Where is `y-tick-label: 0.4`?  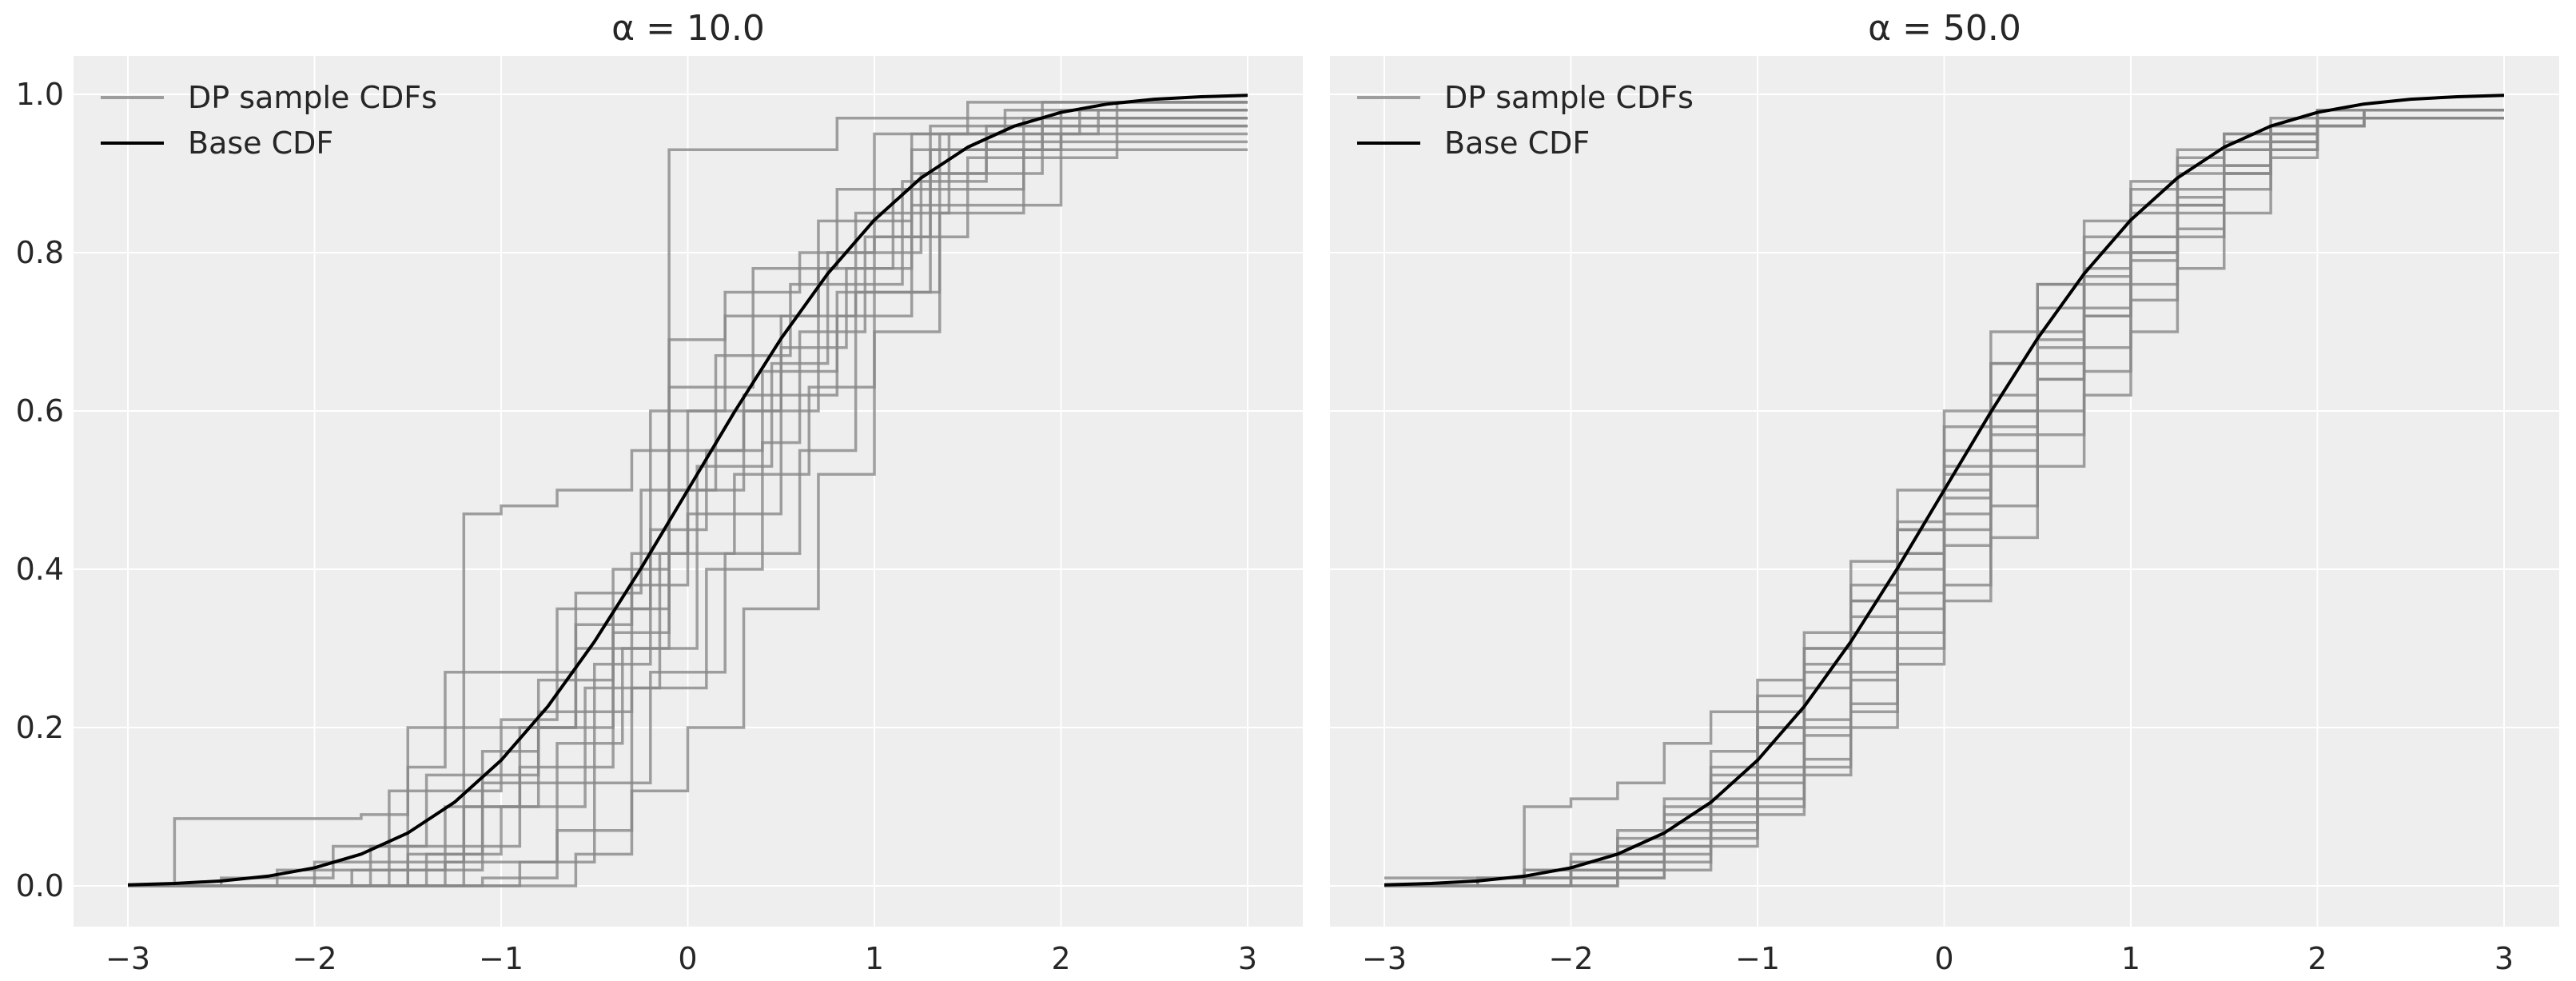
y-tick-label: 0.4 is located at coordinates (40, 569).